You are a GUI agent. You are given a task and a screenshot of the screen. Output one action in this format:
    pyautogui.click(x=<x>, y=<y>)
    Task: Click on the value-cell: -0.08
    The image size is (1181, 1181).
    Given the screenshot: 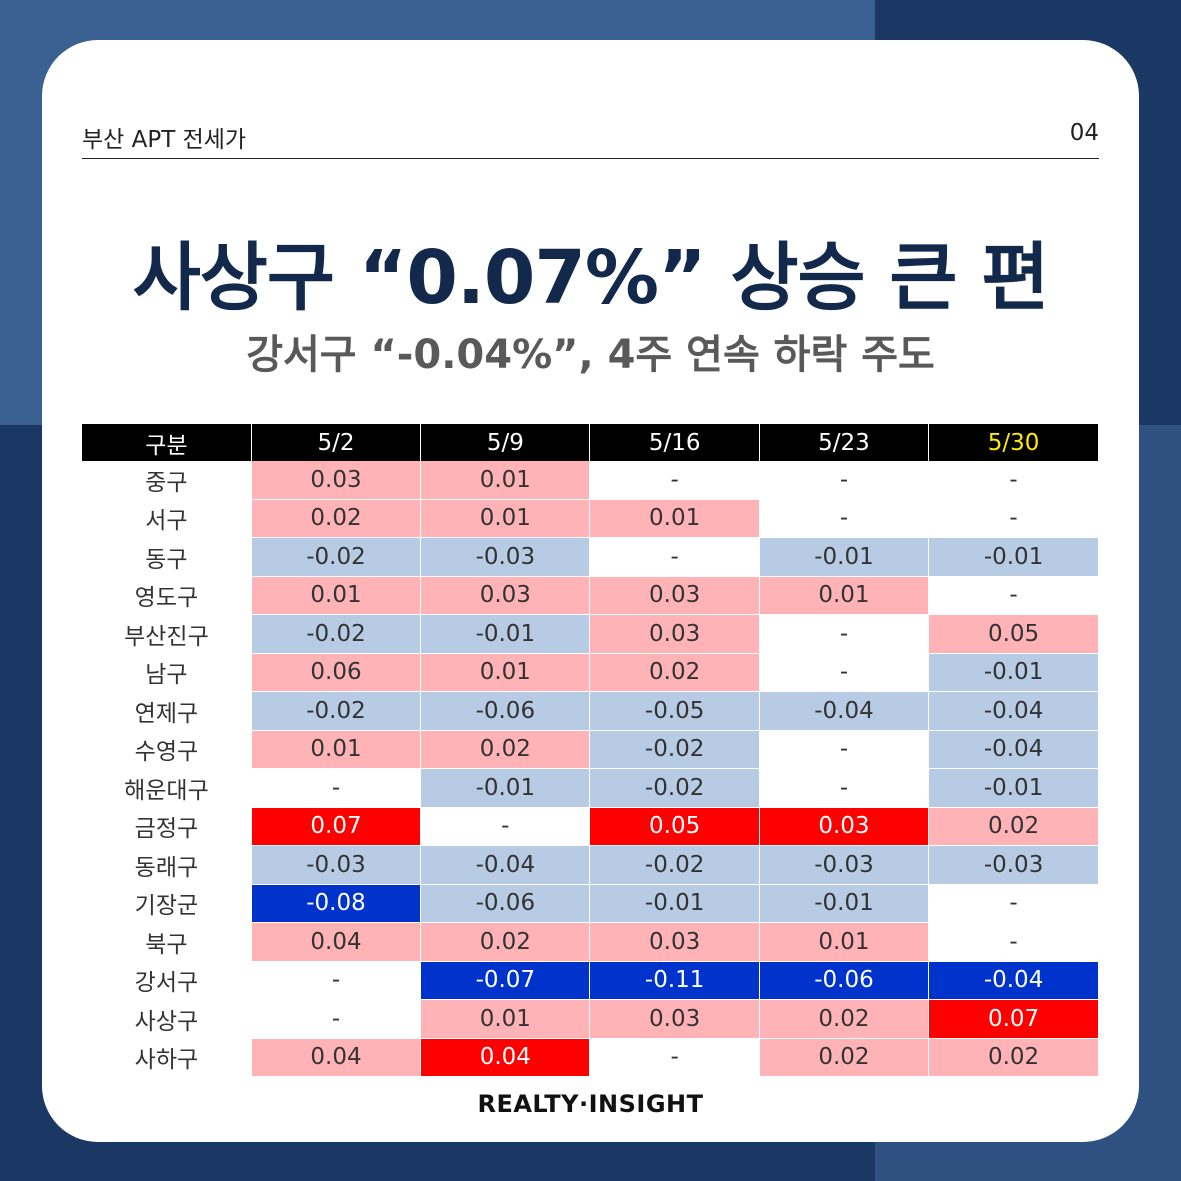 What is the action you would take?
    pyautogui.click(x=336, y=903)
    